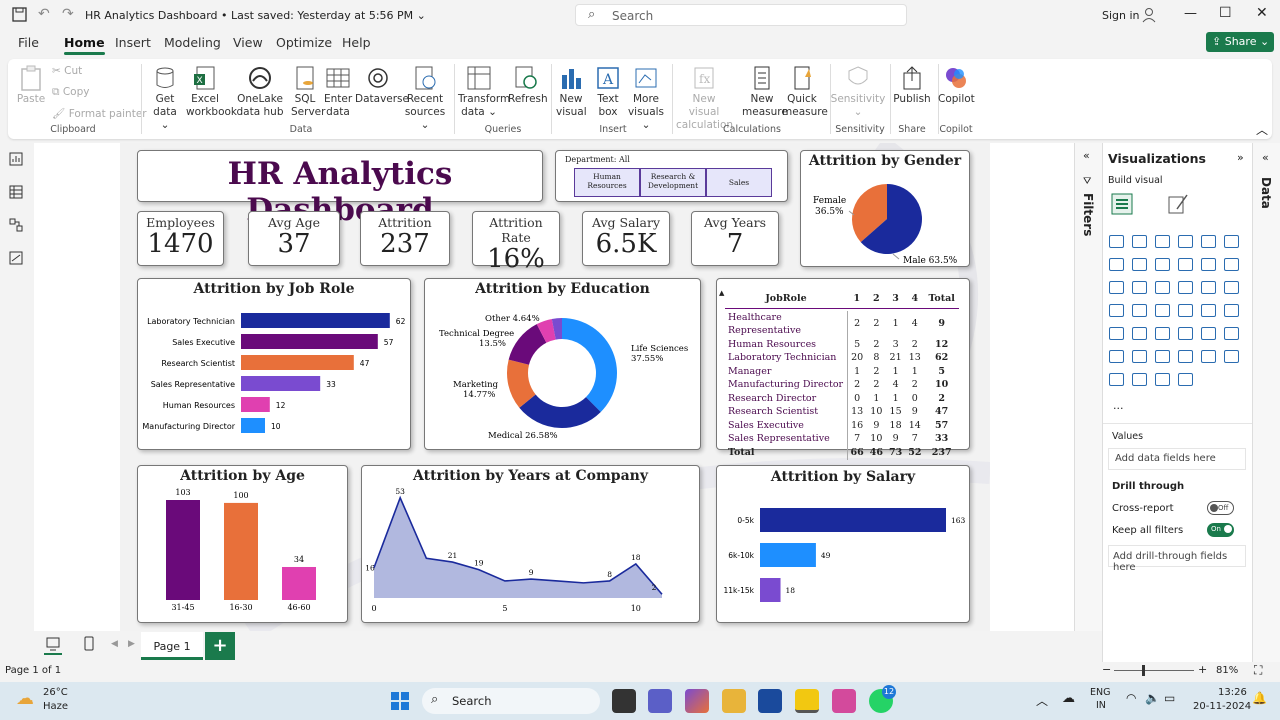  What do you see at coordinates (25, 698) in the screenshot?
I see `weather-icon: ☁` at bounding box center [25, 698].